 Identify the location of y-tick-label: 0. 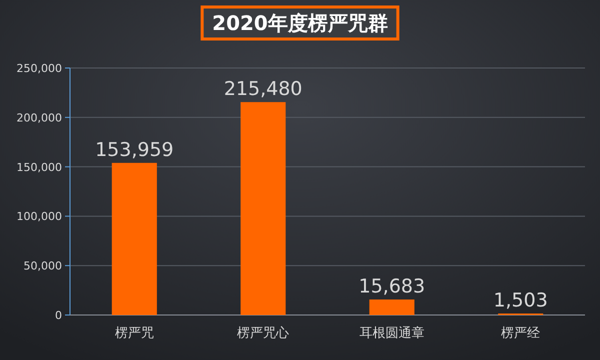
(58, 315).